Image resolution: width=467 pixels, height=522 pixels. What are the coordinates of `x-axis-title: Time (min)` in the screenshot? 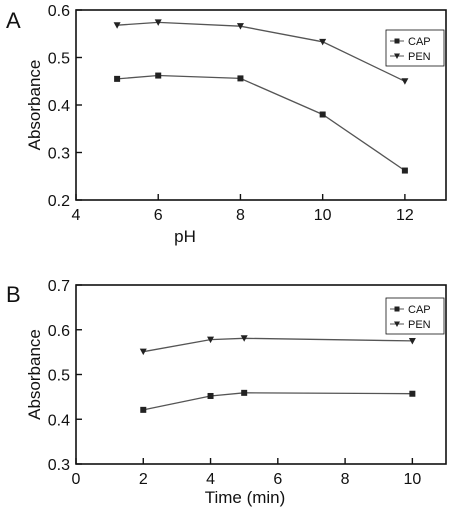 It's located at (245, 497).